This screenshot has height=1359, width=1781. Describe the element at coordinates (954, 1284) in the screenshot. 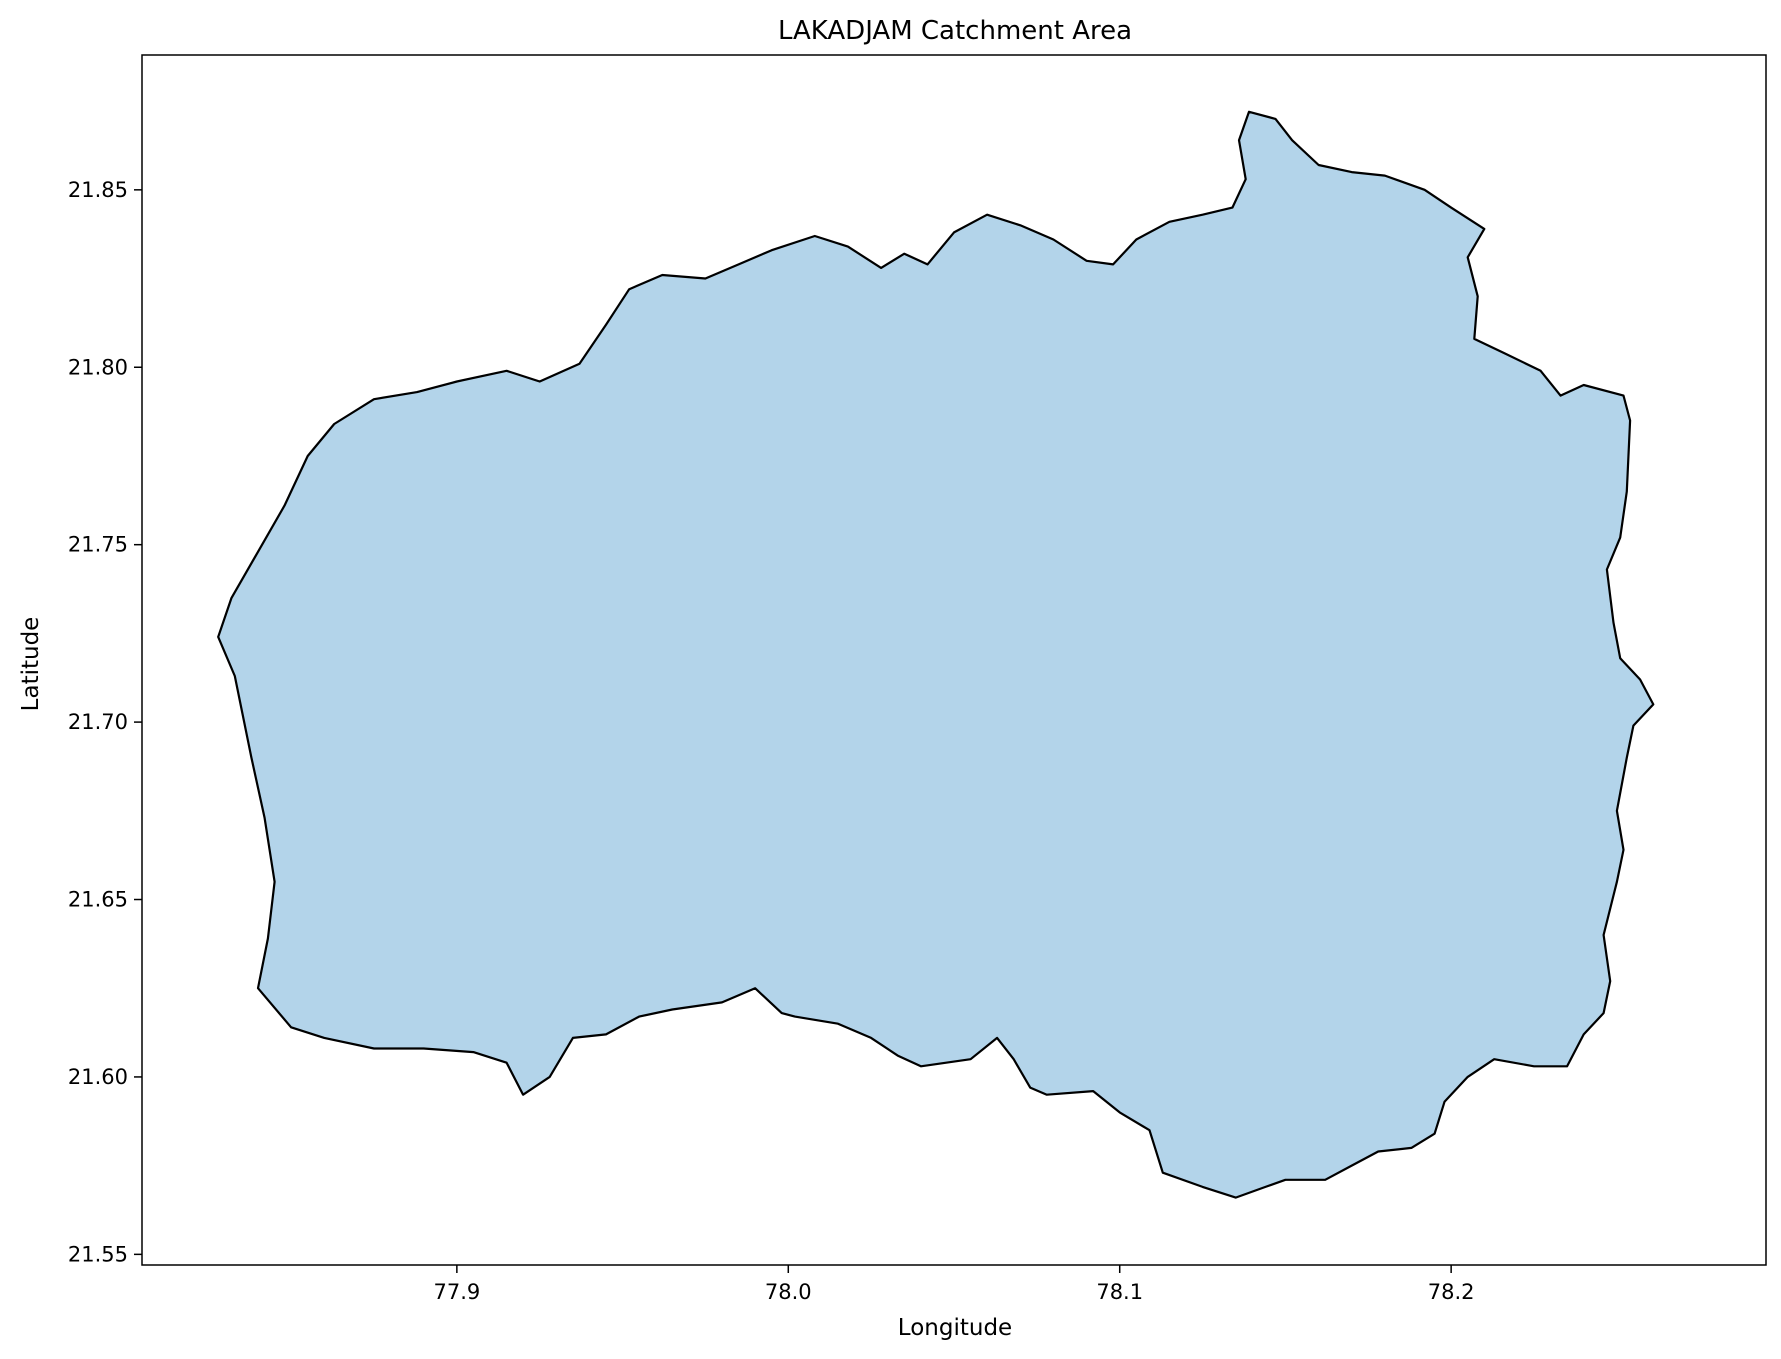

I see `x-axis: 77.9 78.0 78.1 78.2` at that location.